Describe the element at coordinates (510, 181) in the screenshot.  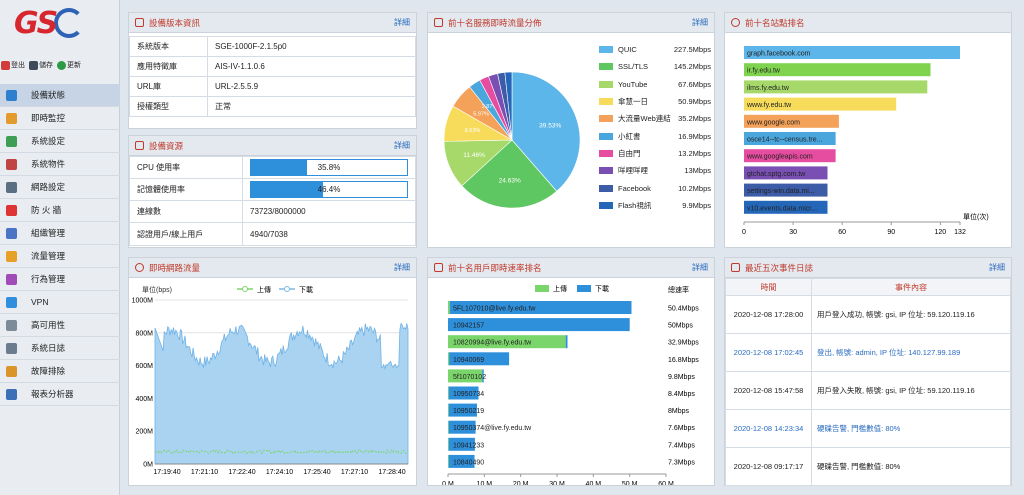
I see `pie-percent-label: 24.63%` at that location.